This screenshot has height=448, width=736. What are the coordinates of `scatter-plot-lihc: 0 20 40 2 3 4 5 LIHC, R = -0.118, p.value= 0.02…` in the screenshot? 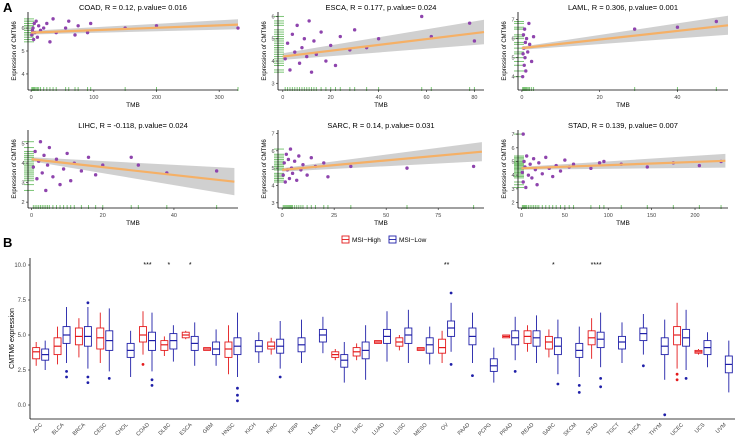 It's located at (125, 174).